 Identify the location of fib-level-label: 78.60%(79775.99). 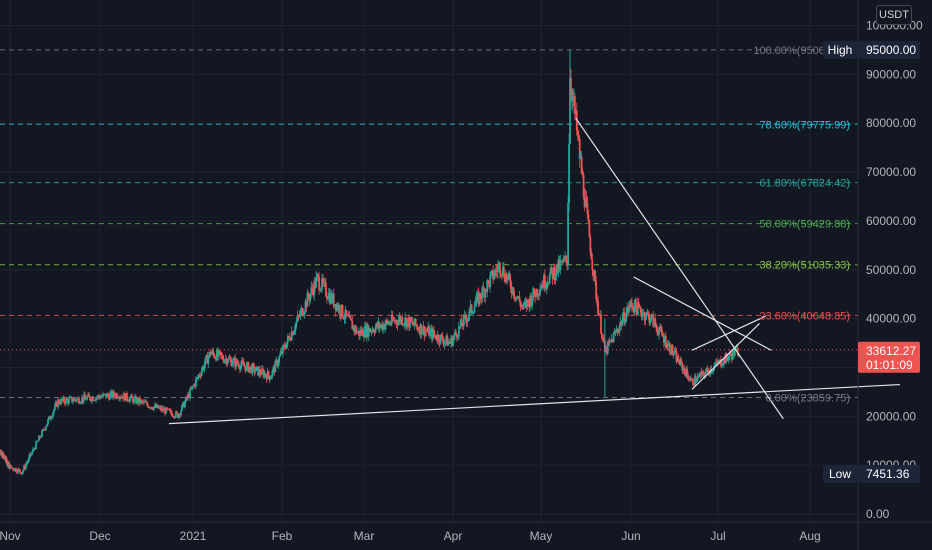
(804, 125).